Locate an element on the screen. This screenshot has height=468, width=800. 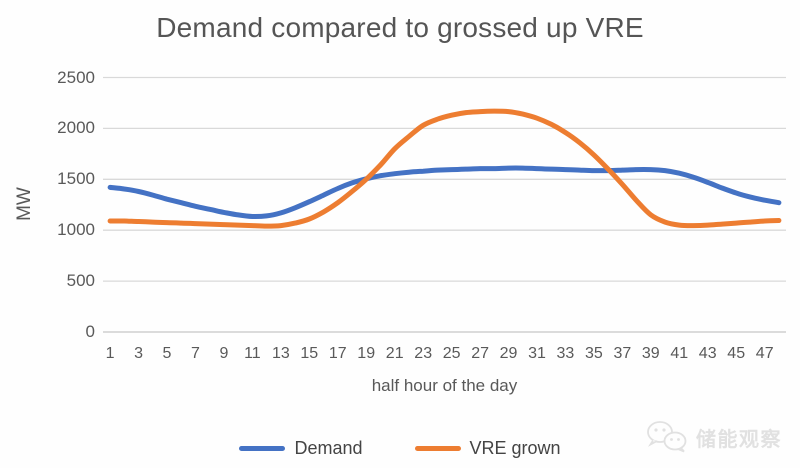
x-tick-label: 1 is located at coordinates (110, 353).